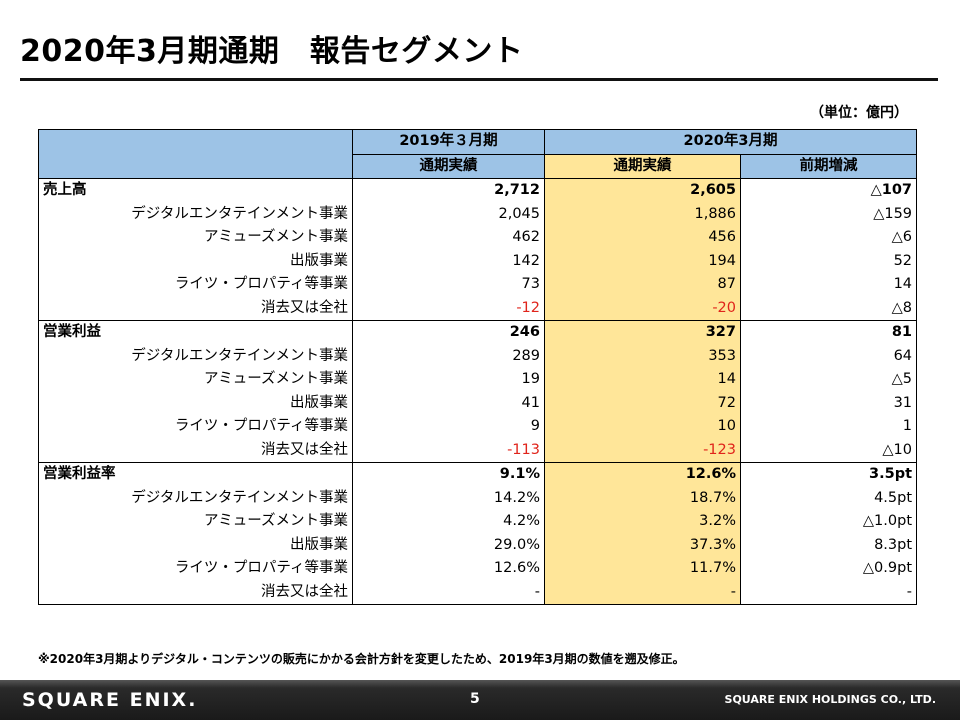  Describe the element at coordinates (828, 332) in the screenshot. I see `value-change: 81` at that location.